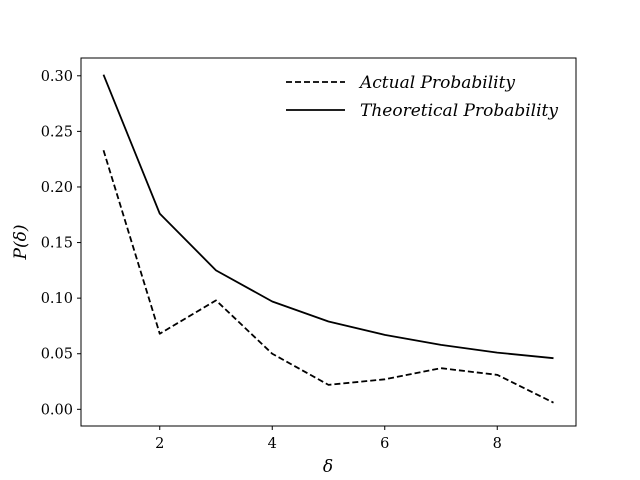 This screenshot has height=480, width=640. What do you see at coordinates (57, 244) in the screenshot?
I see `y-tick-label: 0.15` at bounding box center [57, 244].